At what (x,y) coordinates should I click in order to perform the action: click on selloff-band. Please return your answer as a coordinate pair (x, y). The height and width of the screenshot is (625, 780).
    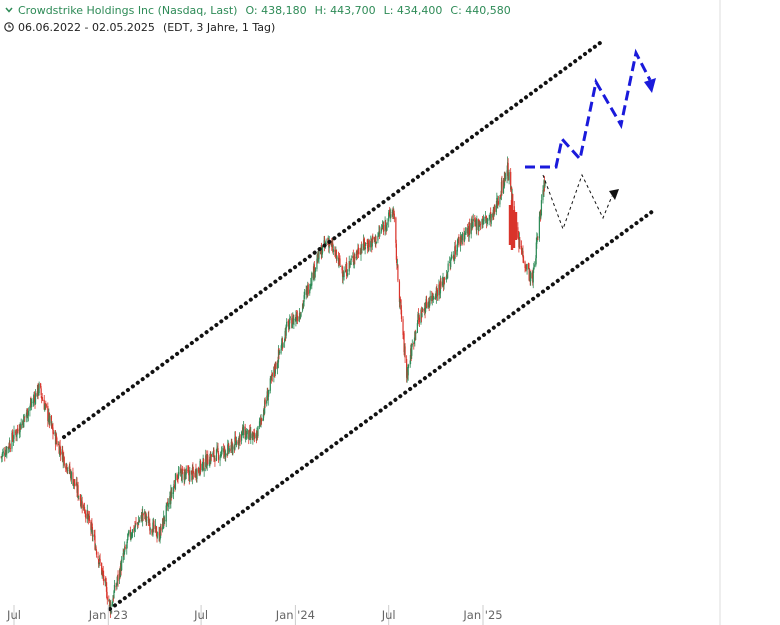
    Looking at the image, I should click on (513, 225).